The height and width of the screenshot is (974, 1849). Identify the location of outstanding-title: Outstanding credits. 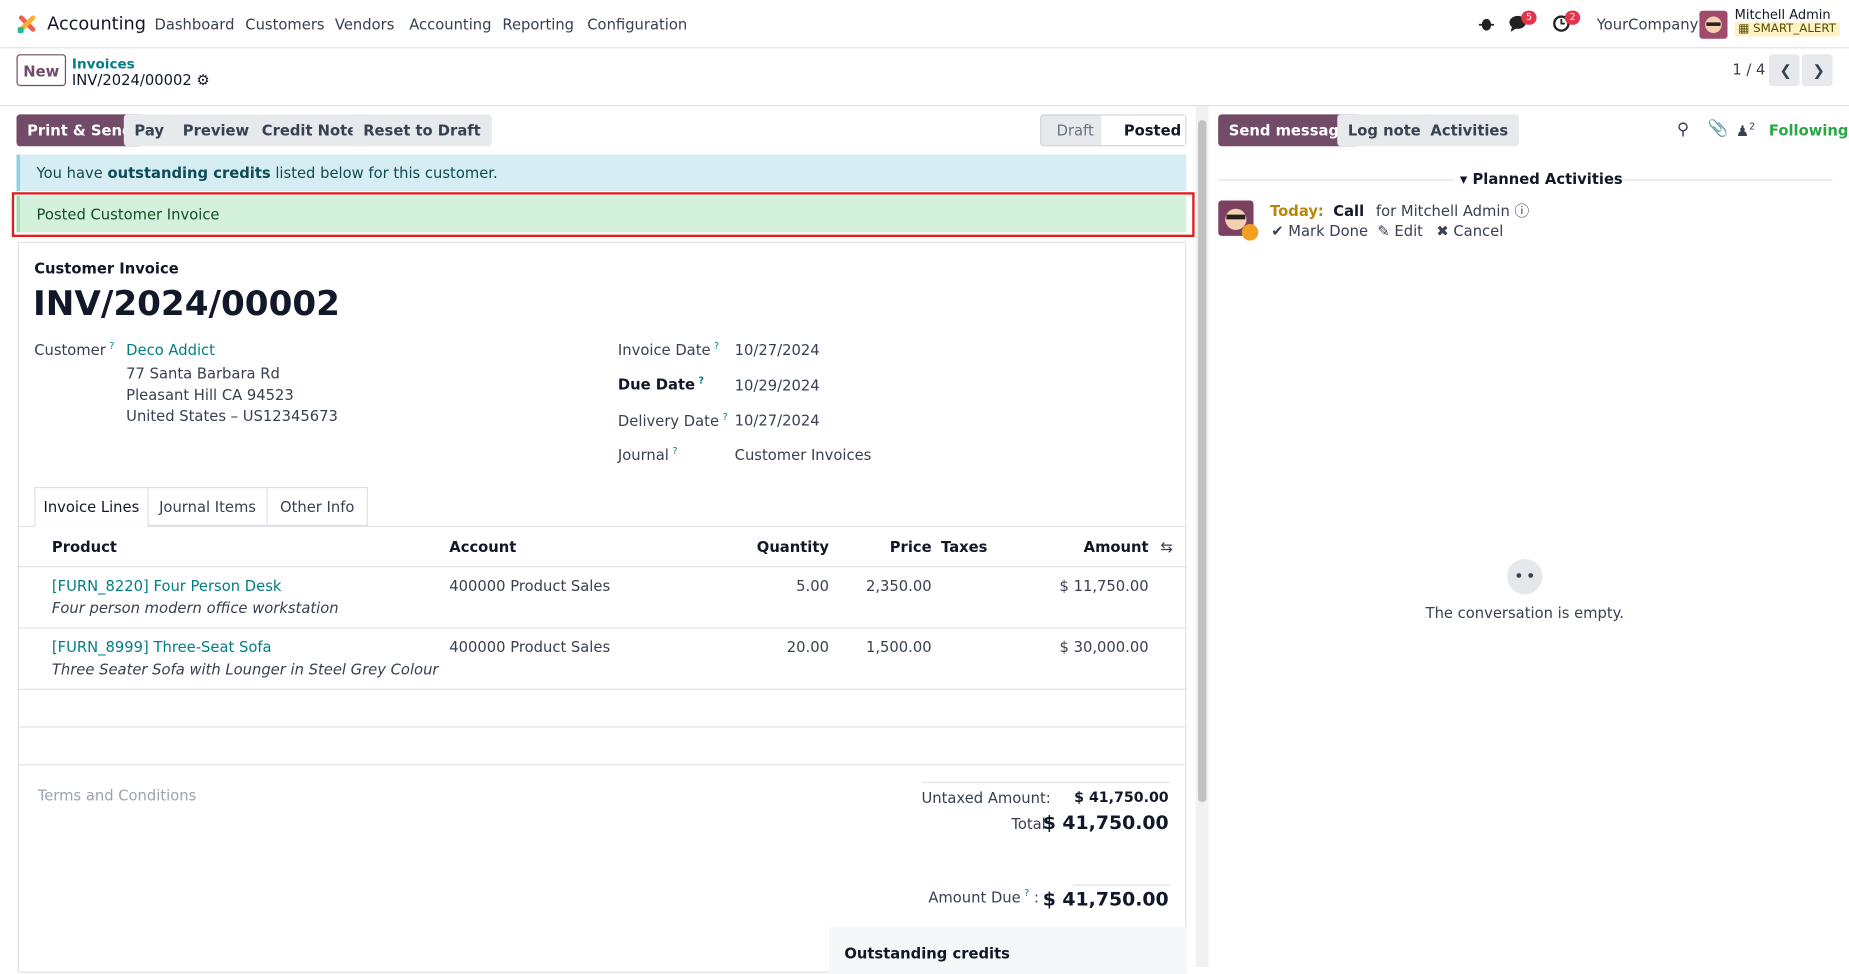
(927, 953).